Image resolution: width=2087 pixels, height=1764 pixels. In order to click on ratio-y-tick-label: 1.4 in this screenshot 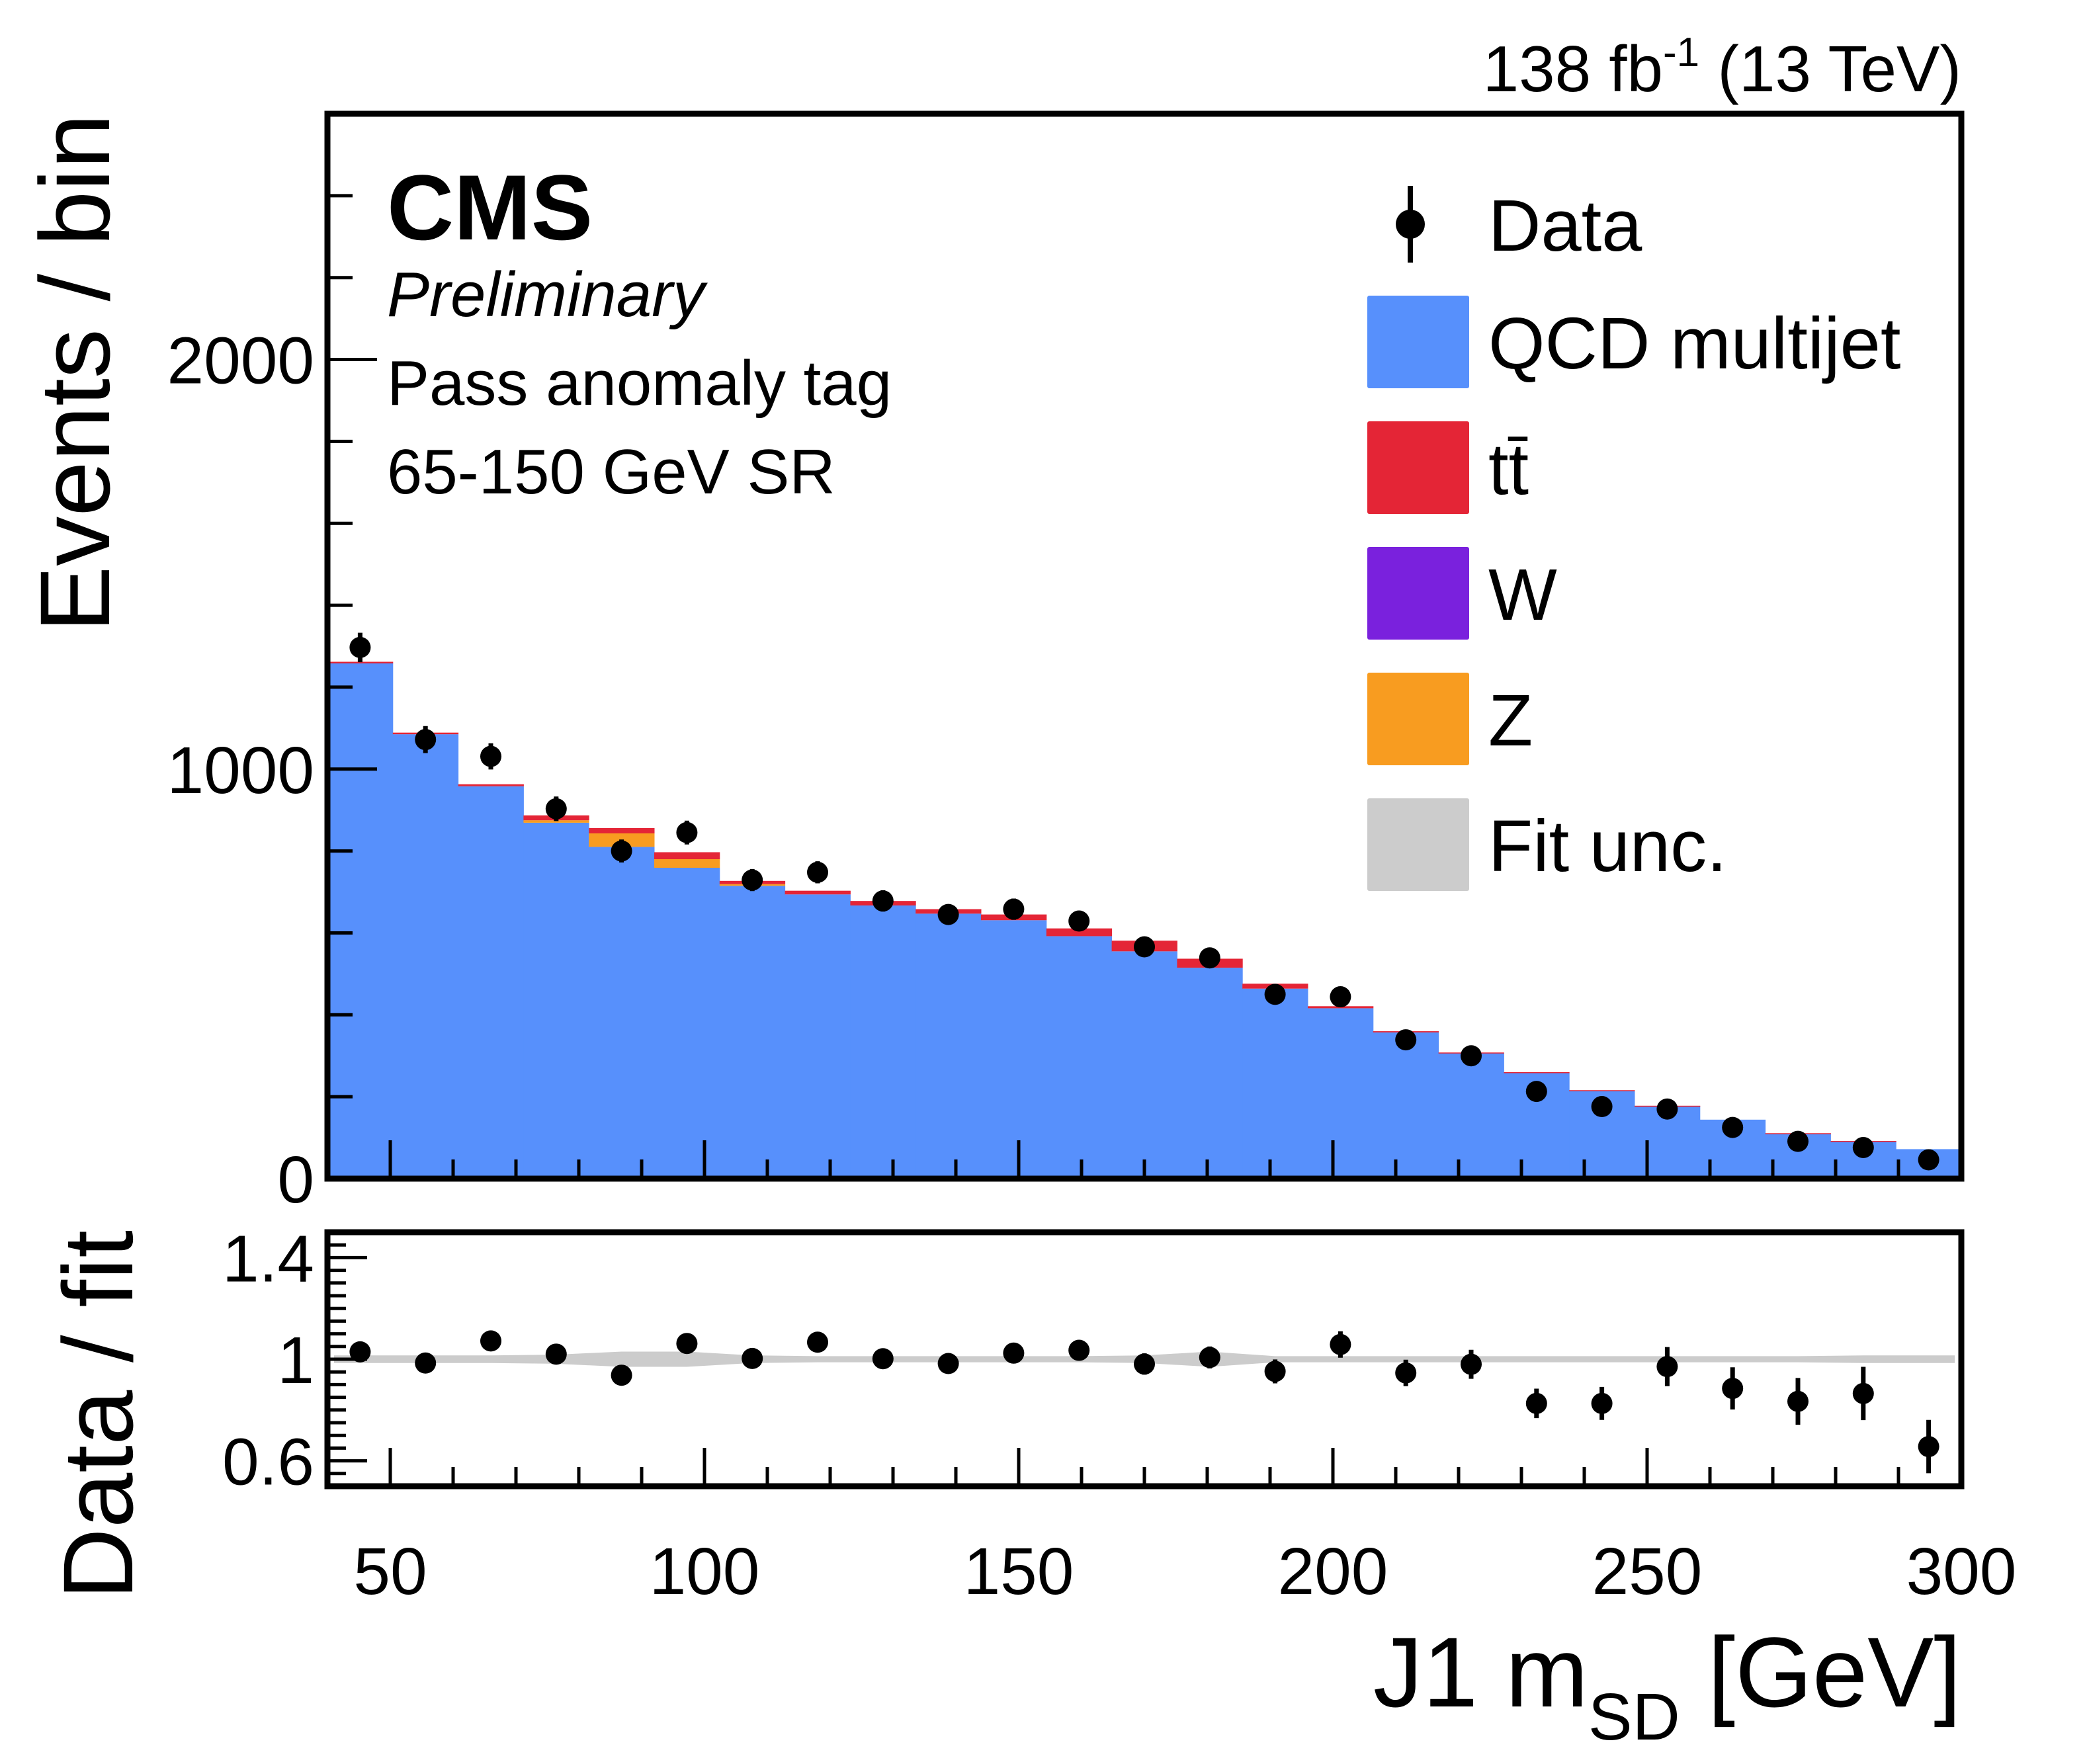, I will do `click(268, 1259)`.